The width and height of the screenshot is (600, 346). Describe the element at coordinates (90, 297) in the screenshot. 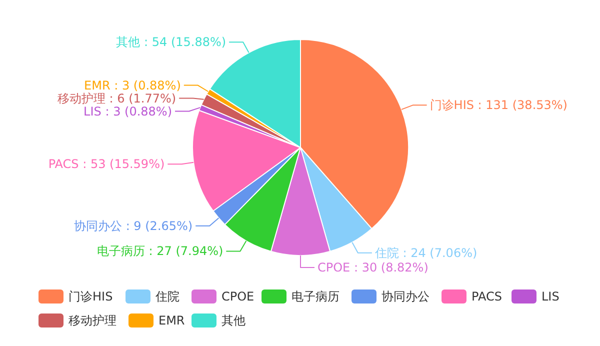

I see `legend-label: 门诊HIS` at that location.